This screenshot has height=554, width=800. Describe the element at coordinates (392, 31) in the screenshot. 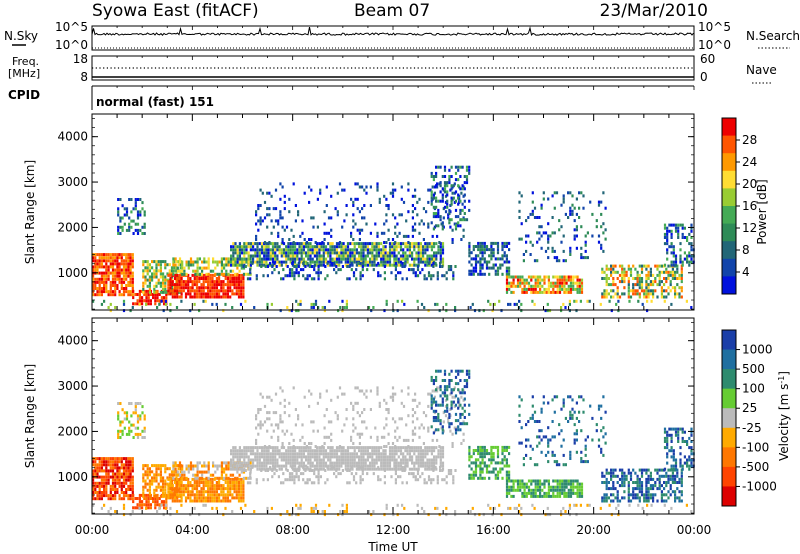

I see `nsky-line` at that location.